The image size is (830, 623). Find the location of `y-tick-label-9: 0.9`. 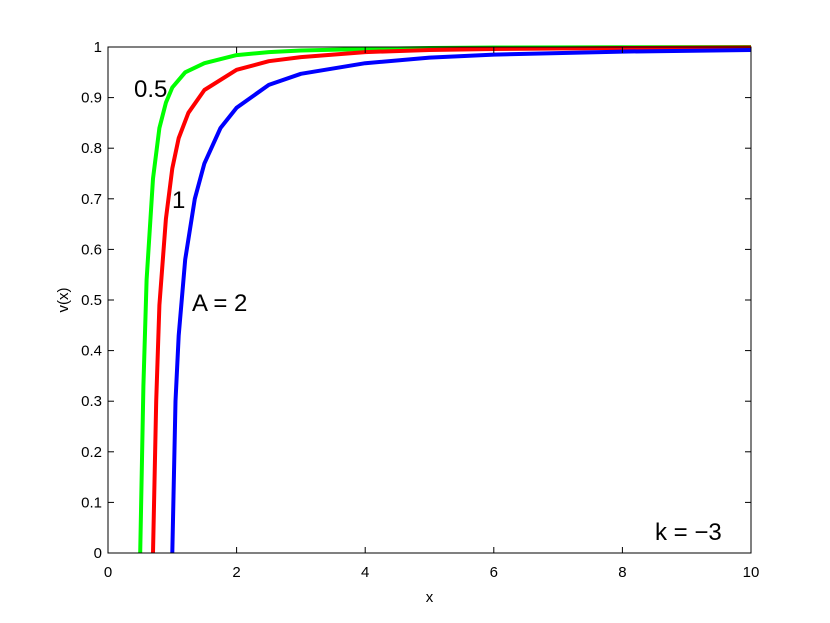

y-tick-label-9: 0.9 is located at coordinates (91, 98).